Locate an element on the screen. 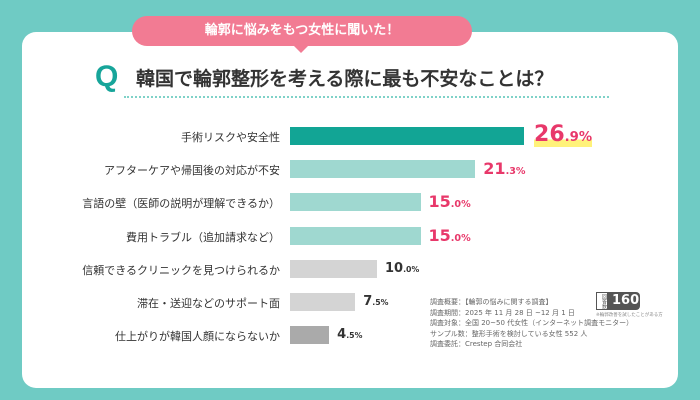 The height and width of the screenshot is (400, 700). value-label: 4.5% is located at coordinates (349, 334).